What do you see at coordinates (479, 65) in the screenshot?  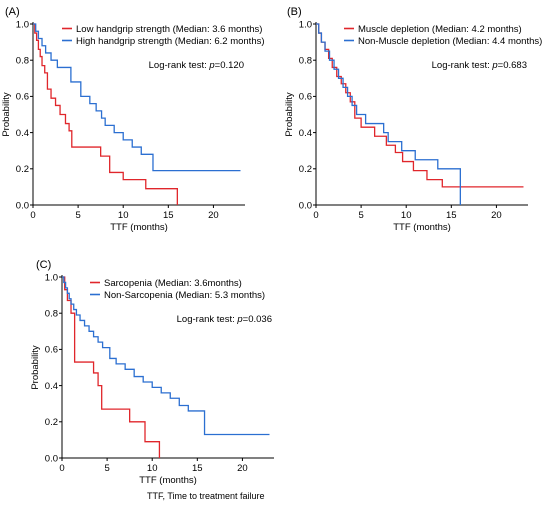 I see `logrank-annotation: Log-rank test: p=0.683` at bounding box center [479, 65].